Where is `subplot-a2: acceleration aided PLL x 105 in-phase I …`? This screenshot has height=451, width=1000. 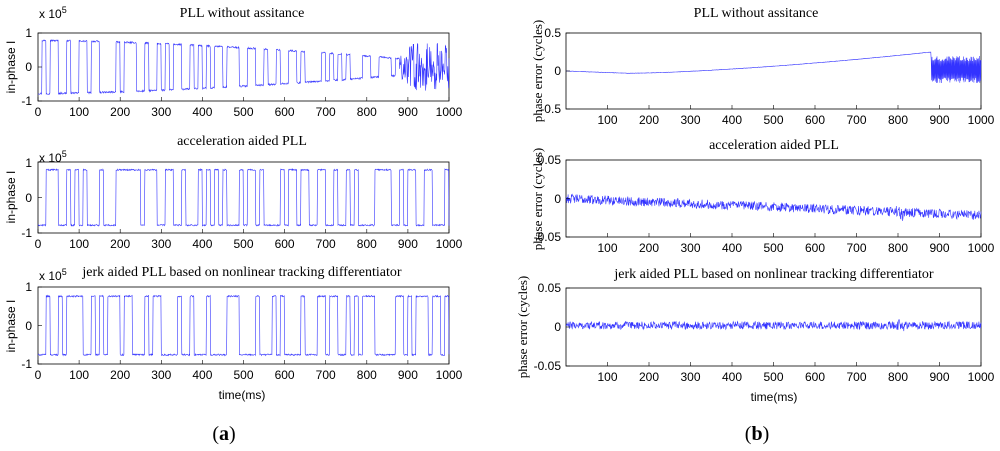
subplot-a2: acceleration aided PLL x 105 in-phase I … is located at coordinates (233, 192).